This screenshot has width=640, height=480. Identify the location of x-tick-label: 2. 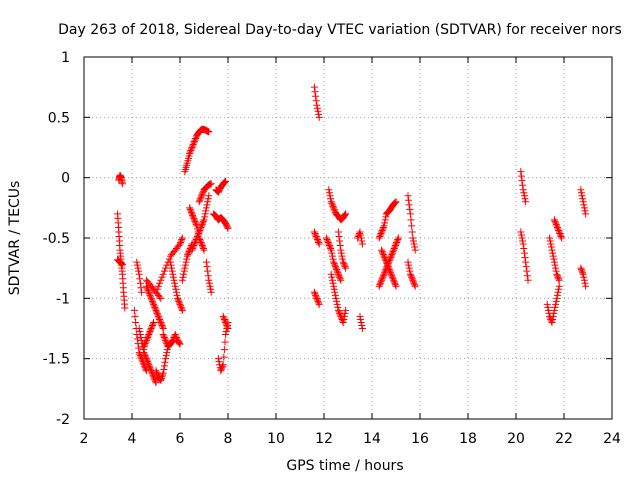
(84, 439).